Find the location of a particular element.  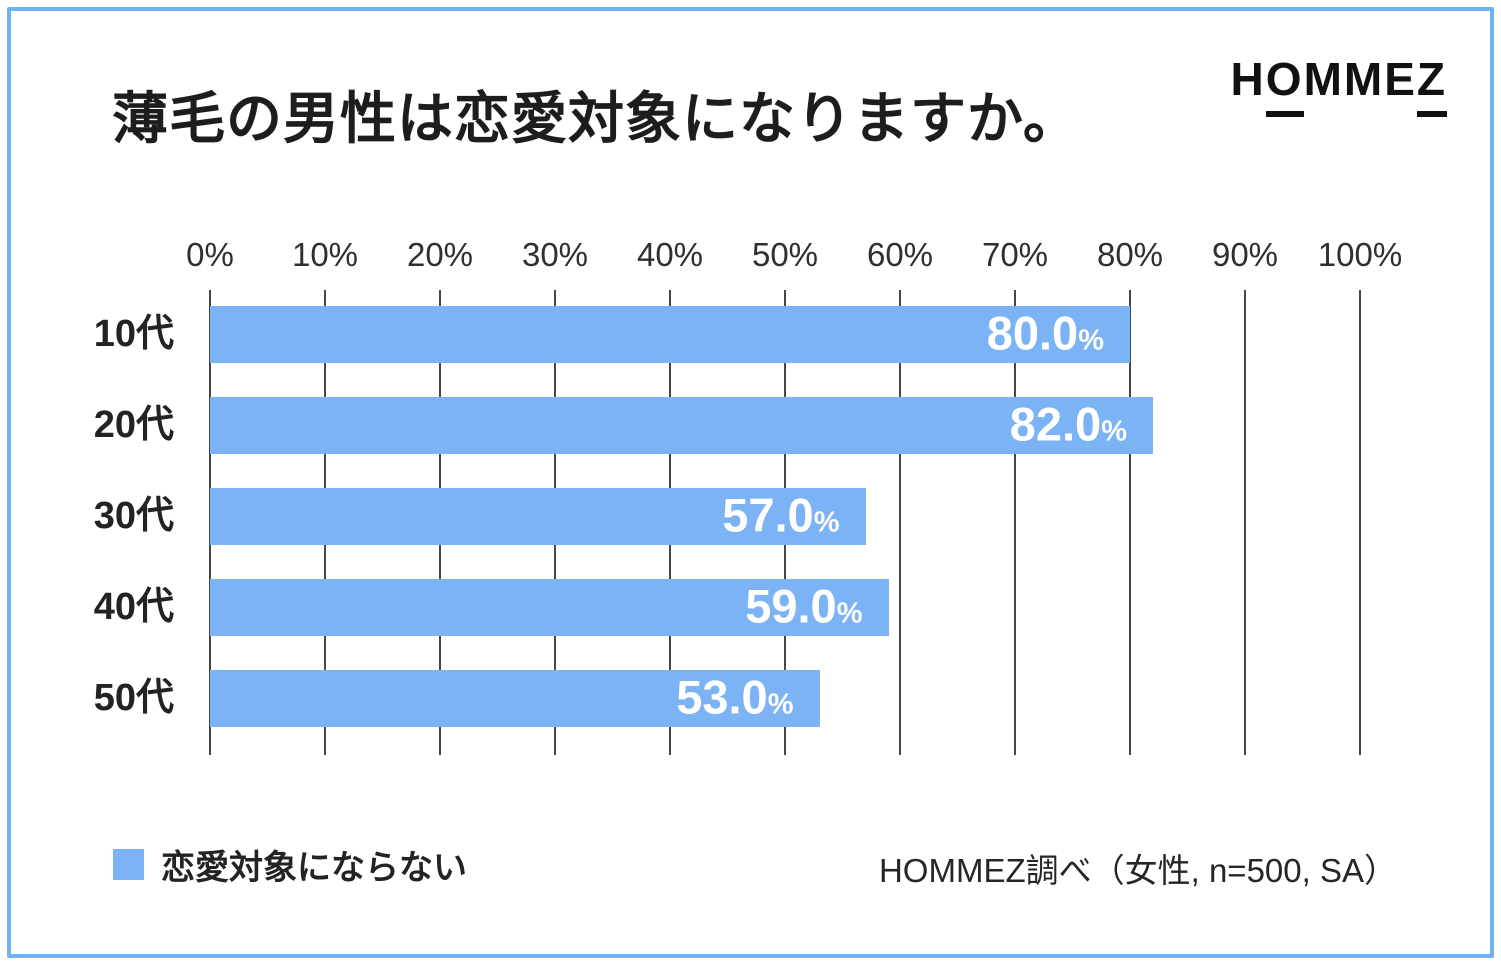

hommez-logo: HOMMEZ is located at coordinates (1339, 86).